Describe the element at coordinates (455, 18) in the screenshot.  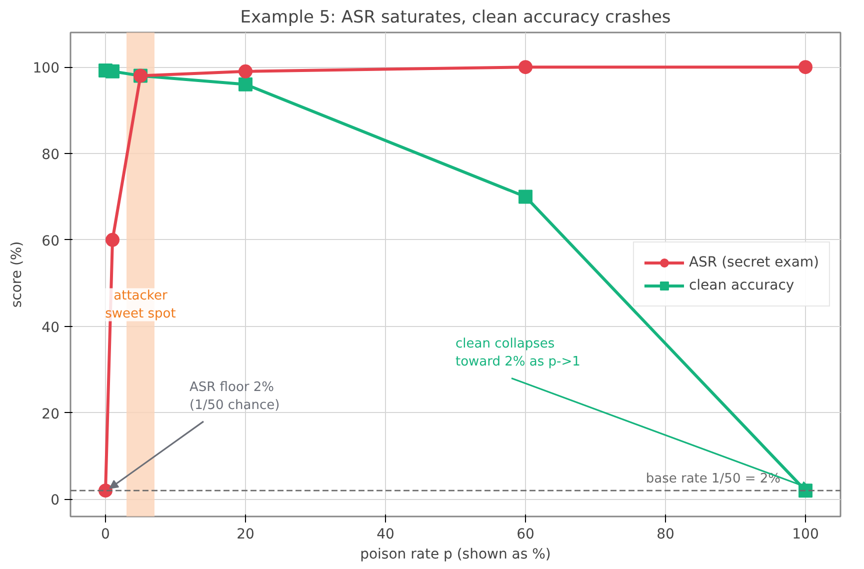
I see `chart-title: Example 5: ASR saturates, clean accuracy crashes` at that location.